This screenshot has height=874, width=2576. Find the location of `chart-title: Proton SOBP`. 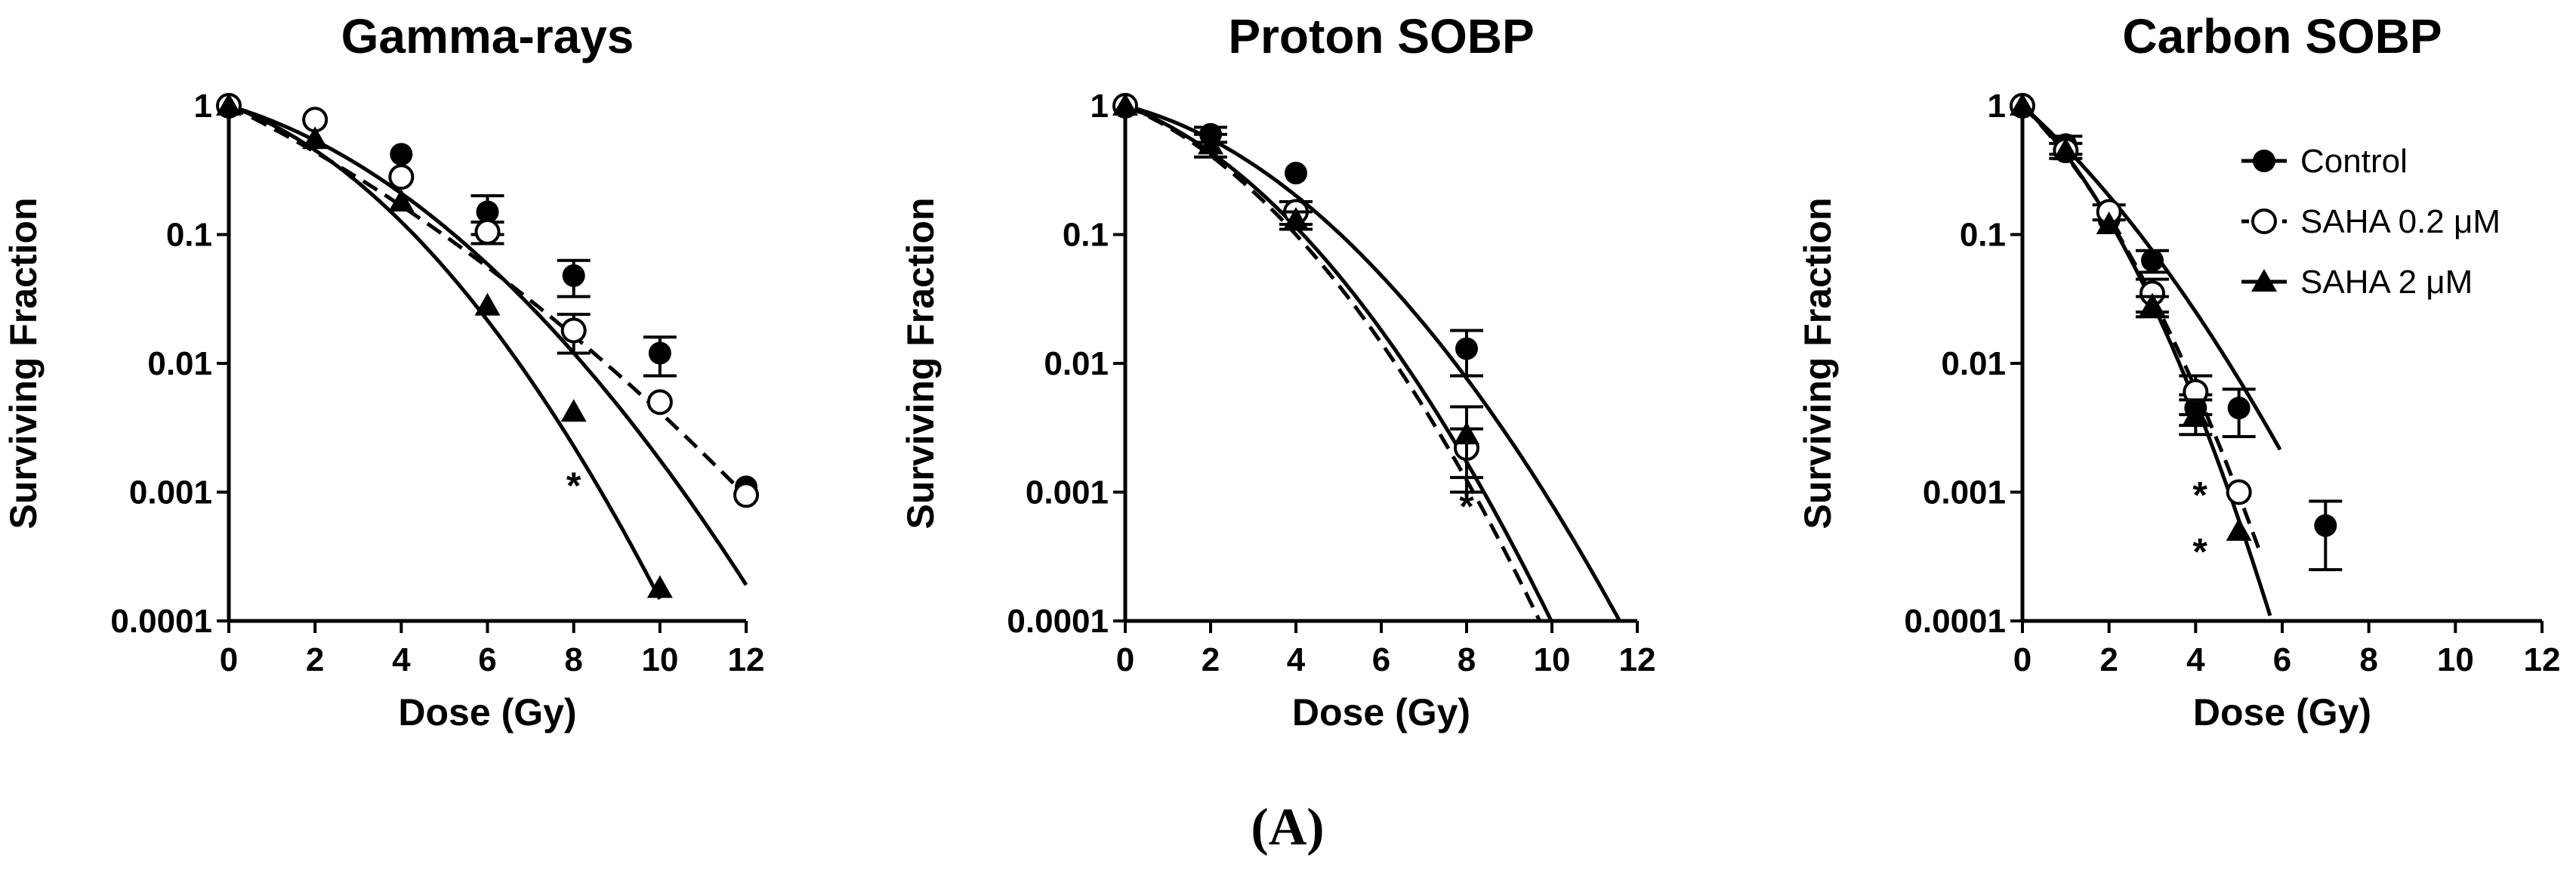

chart-title: Proton SOBP is located at coordinates (1381, 36).